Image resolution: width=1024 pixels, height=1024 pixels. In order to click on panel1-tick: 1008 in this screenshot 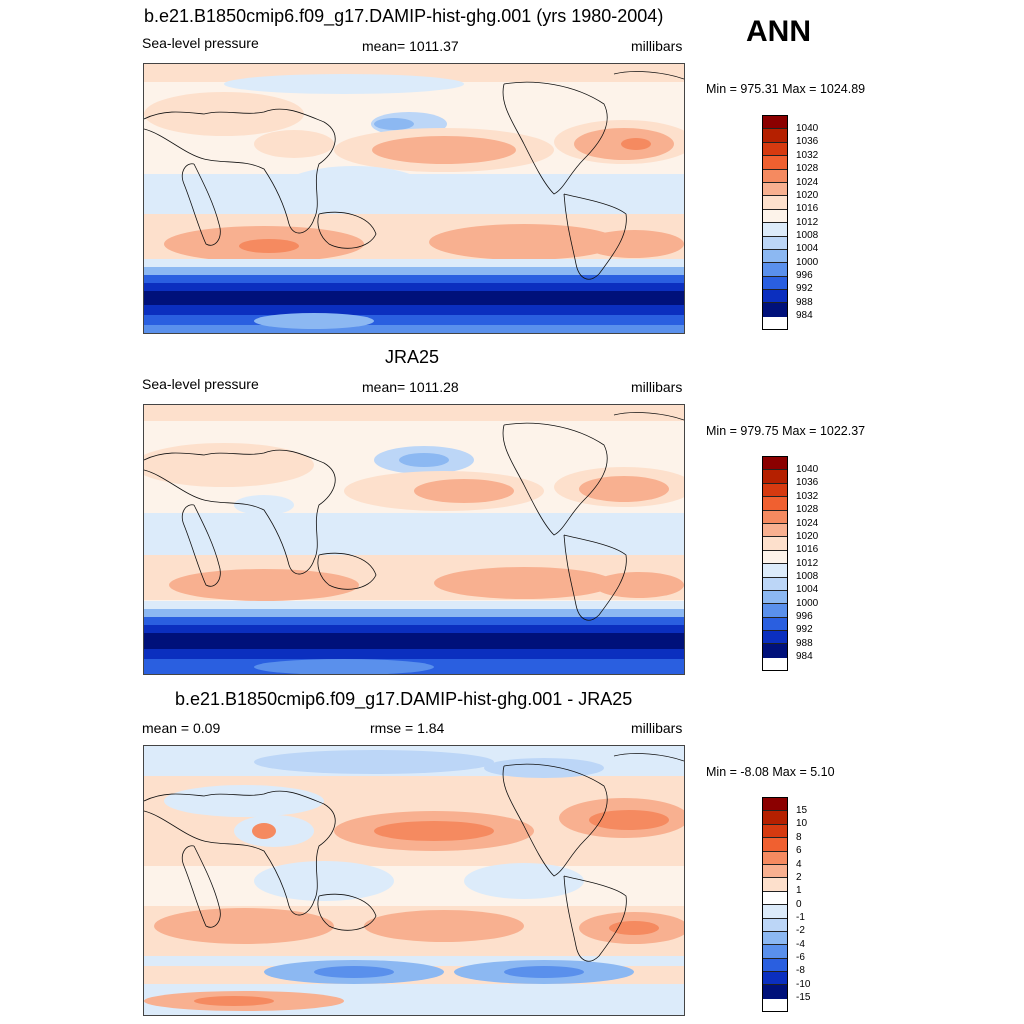, I will do `click(807, 235)`.